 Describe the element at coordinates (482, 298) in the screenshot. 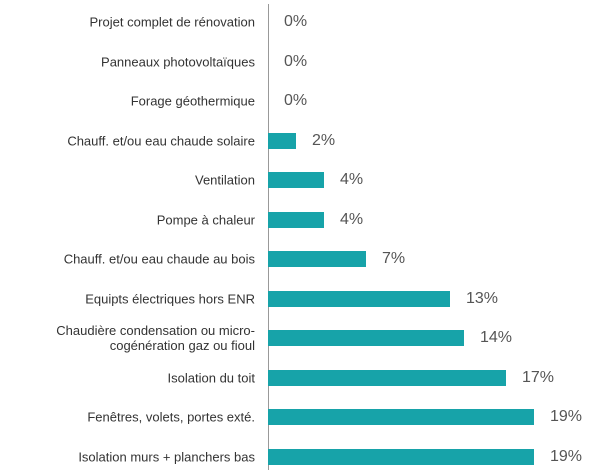

I see `value-label: 13%` at that location.